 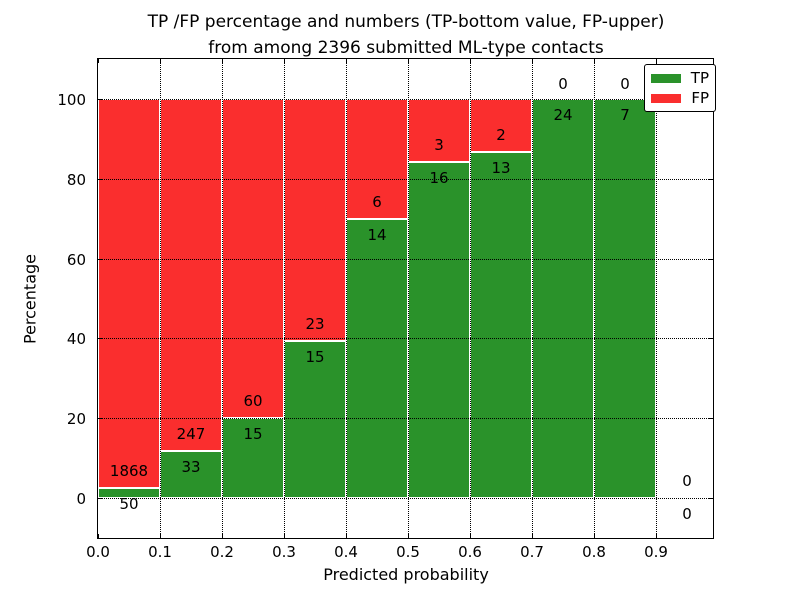 I want to click on tp-color-swatch, so click(x=666, y=78).